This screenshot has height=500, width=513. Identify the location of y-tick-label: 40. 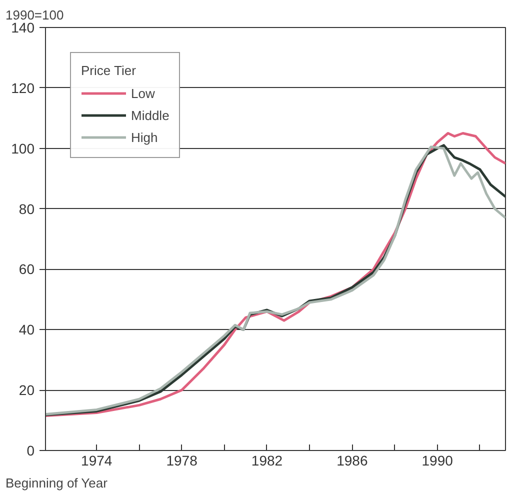
(26, 330).